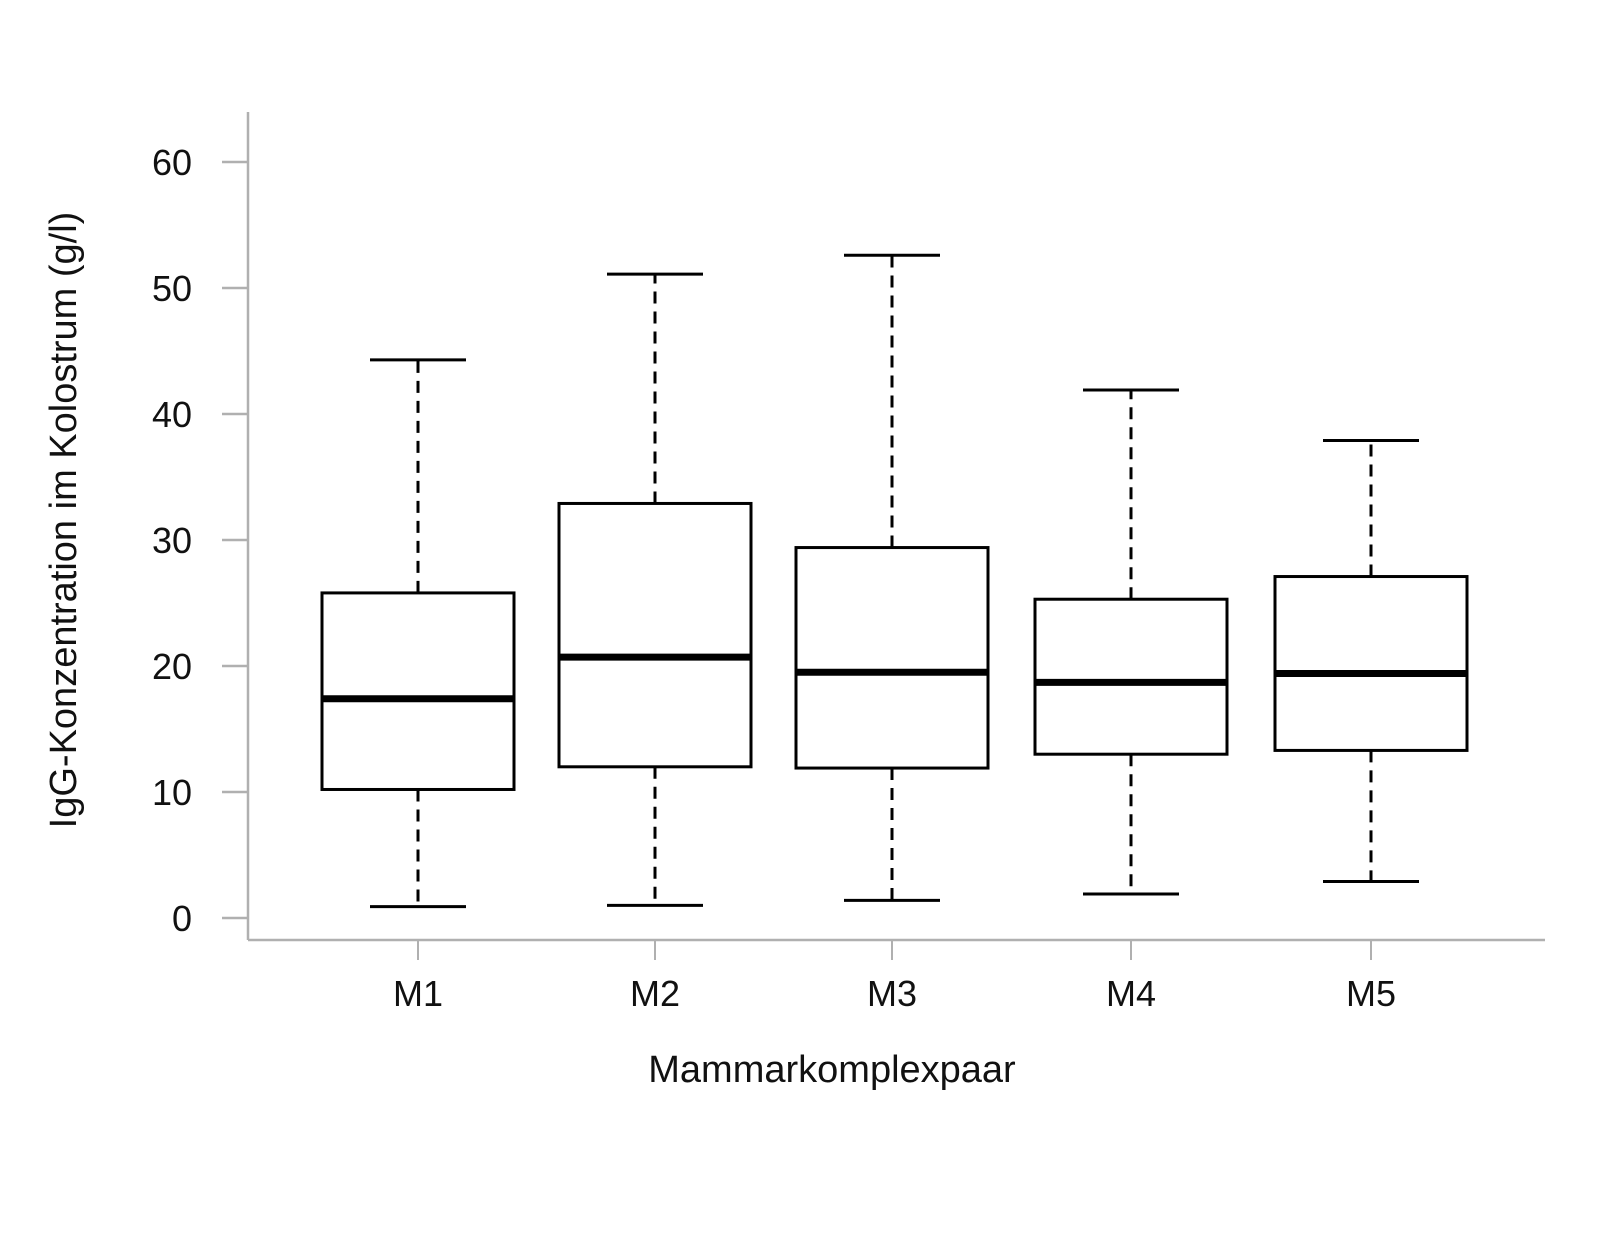 This screenshot has width=1600, height=1233. I want to click on box-m1, so click(418, 633).